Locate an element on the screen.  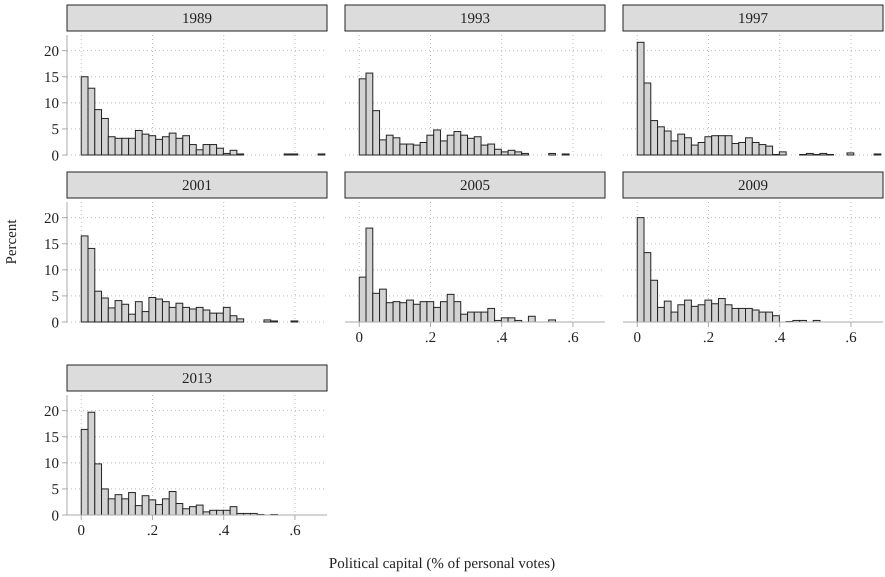
chart-title: 1993 is located at coordinates (475, 19).